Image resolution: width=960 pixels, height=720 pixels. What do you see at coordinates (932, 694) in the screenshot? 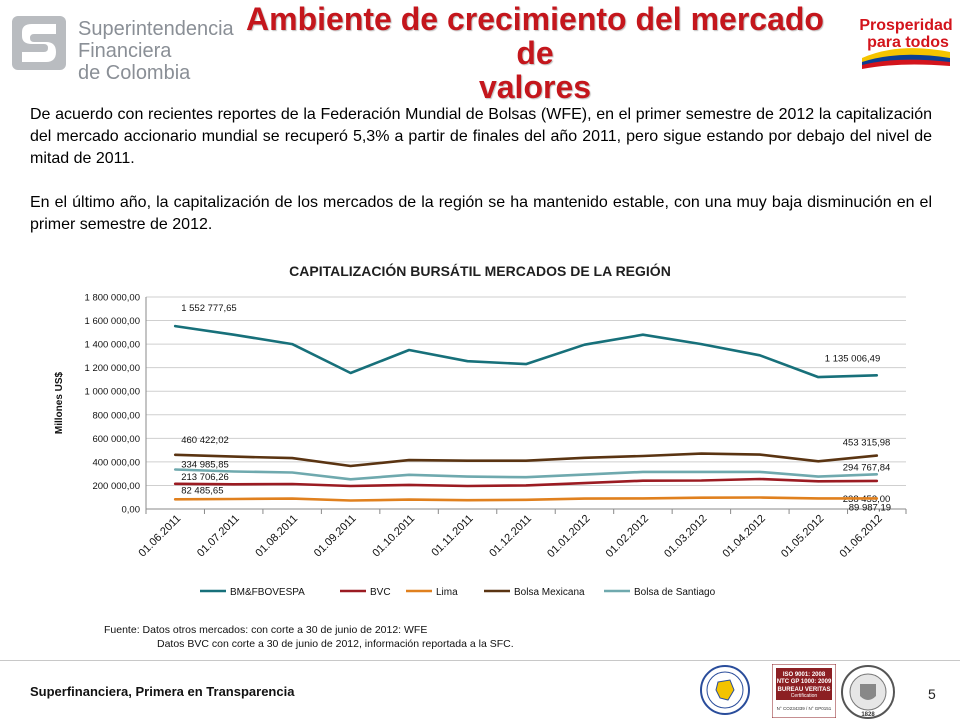
I see `page-number: 5` at bounding box center [932, 694].